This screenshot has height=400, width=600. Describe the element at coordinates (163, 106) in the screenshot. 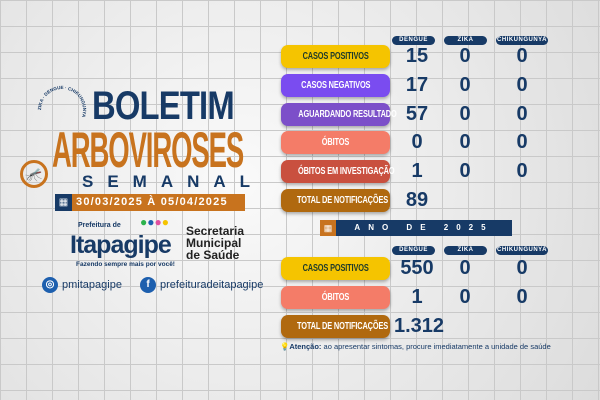

I see `title-boletim: BOLETIM` at that location.